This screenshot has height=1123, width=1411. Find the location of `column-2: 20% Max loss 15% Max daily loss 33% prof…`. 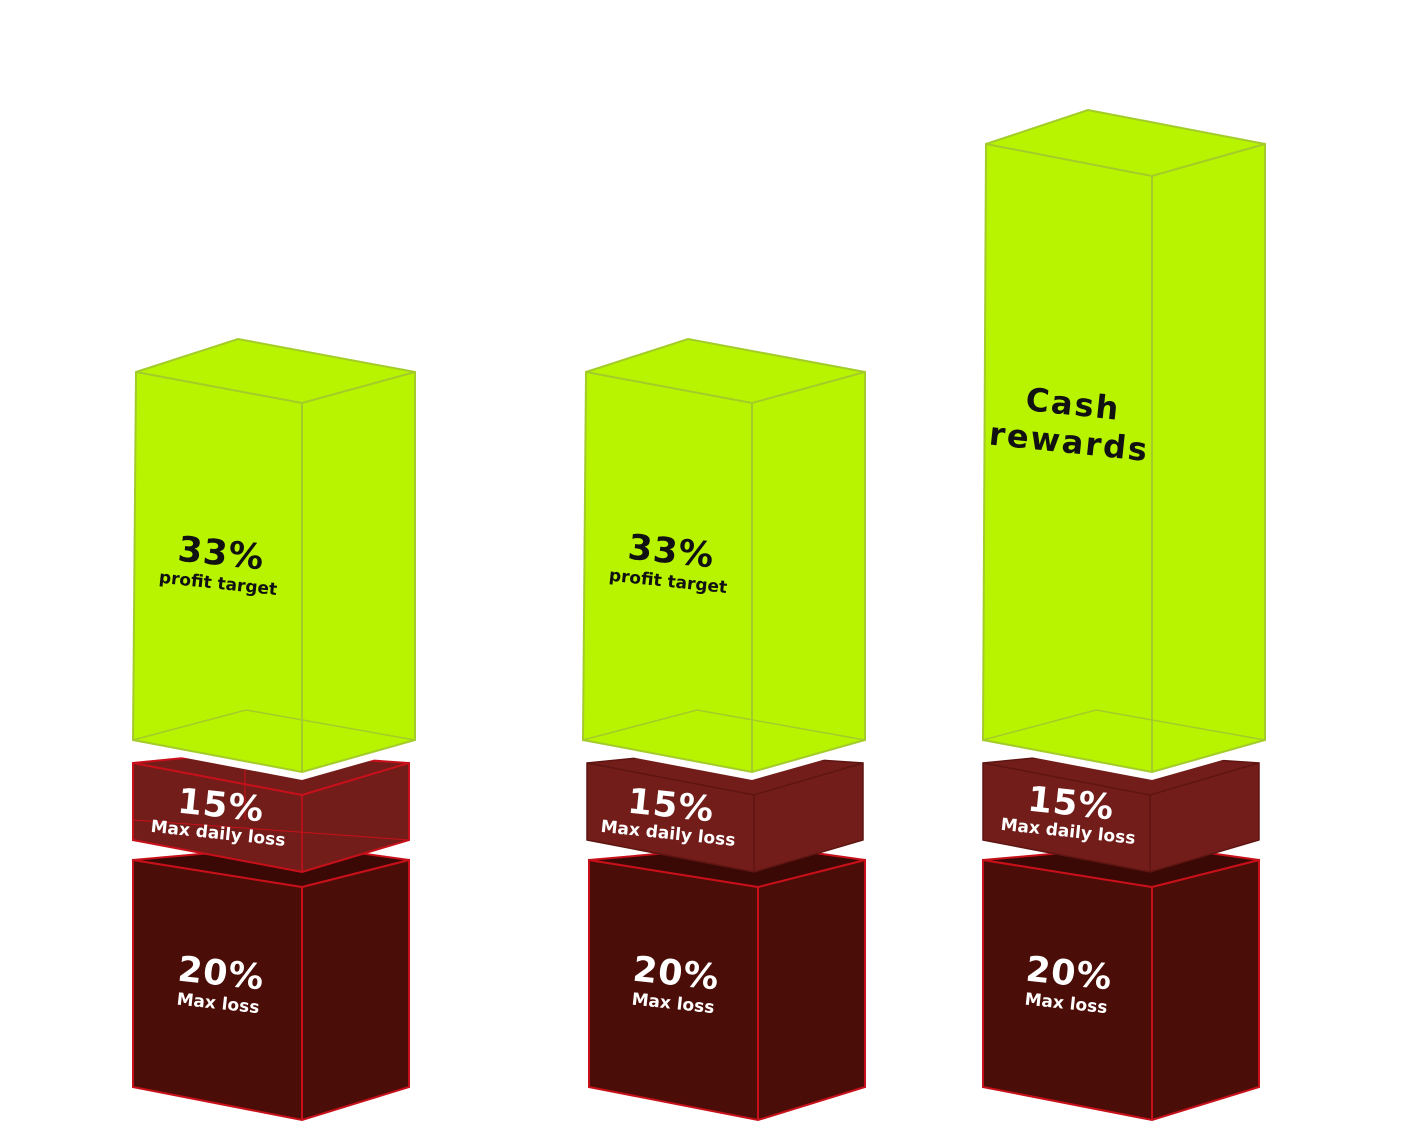

column-2: 20% Max loss 15% Max daily loss 33% prof… is located at coordinates (723, 729).